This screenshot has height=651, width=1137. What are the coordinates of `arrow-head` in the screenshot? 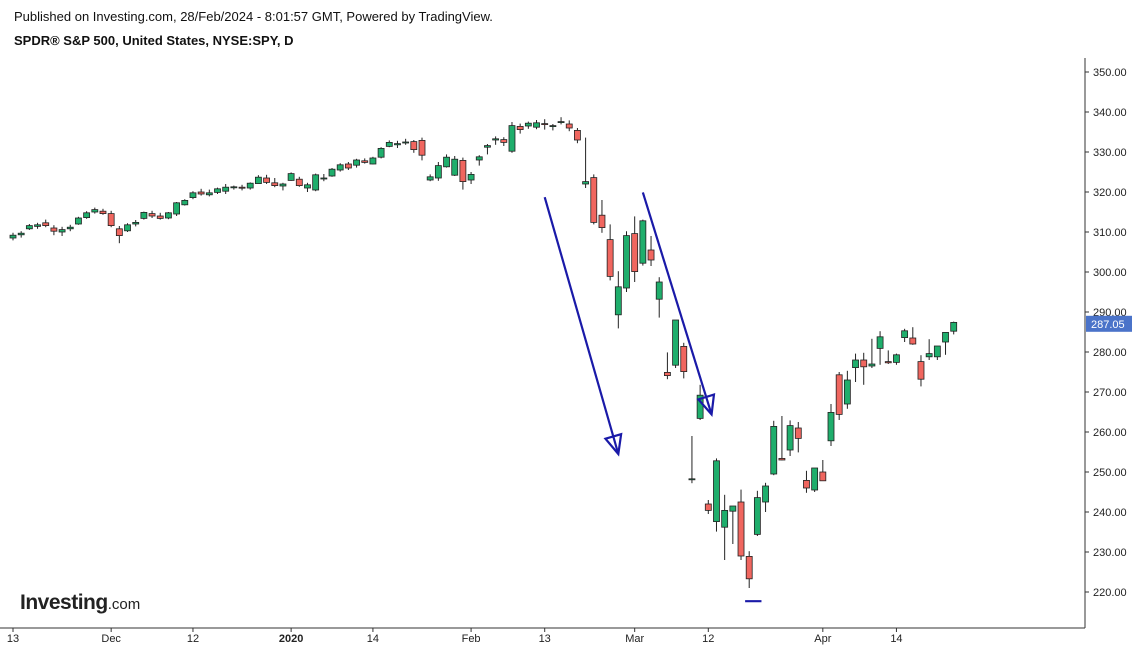 It's located at (706, 404).